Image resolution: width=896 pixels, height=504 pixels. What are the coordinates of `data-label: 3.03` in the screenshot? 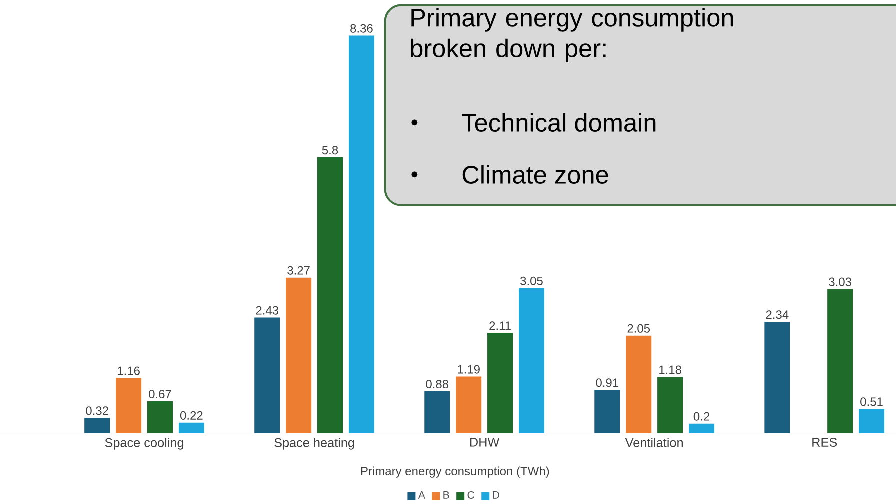 It's located at (840, 282).